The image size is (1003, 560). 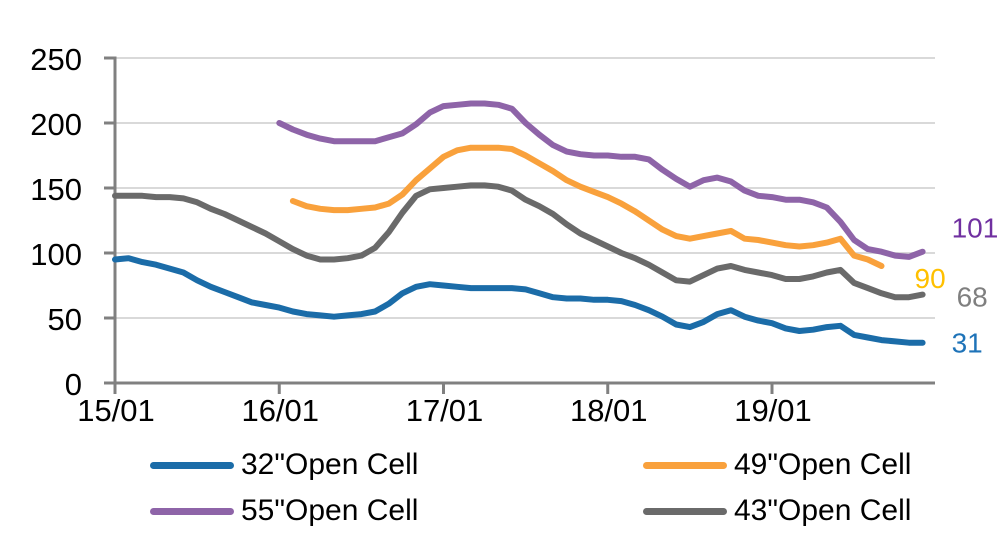 What do you see at coordinates (823, 510) in the screenshot?
I see `legend-label-43-open-cell: 43"Open Cell` at bounding box center [823, 510].